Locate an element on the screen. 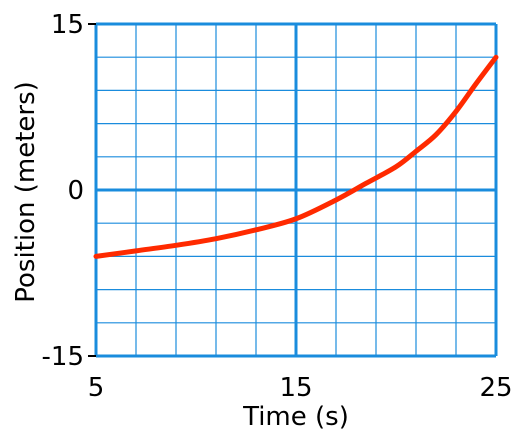 The image size is (512, 440). x-tick-label: 25 is located at coordinates (495, 388).